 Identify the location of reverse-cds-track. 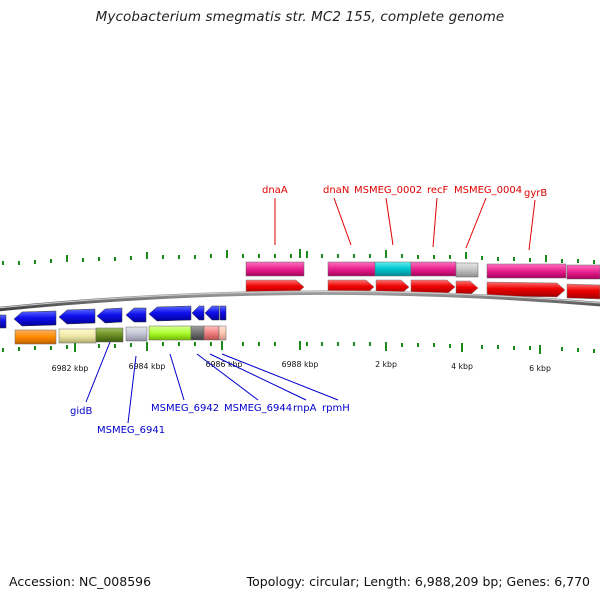
(113, 317).